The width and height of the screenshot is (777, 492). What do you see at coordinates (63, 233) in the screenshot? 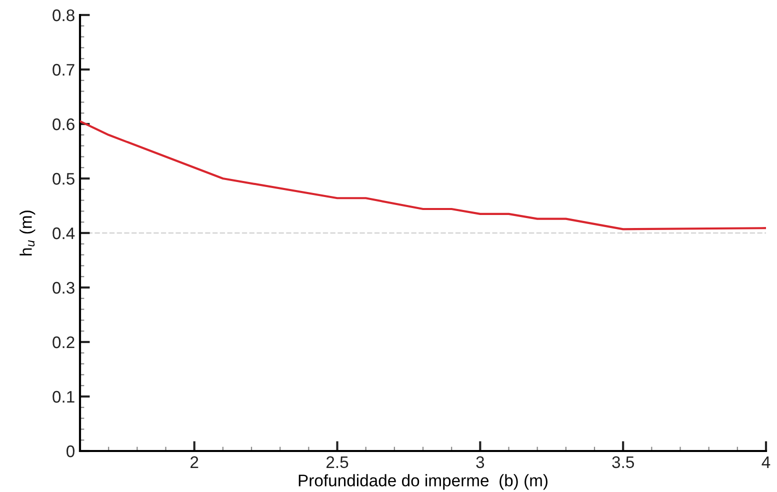
I see `y-tick-label: 0.4` at bounding box center [63, 233].